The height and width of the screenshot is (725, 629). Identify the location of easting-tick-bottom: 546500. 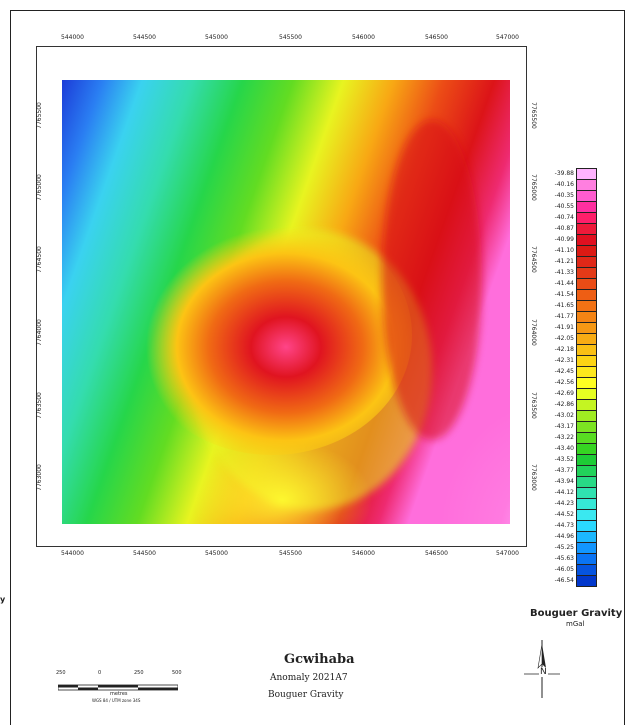
(436, 553).